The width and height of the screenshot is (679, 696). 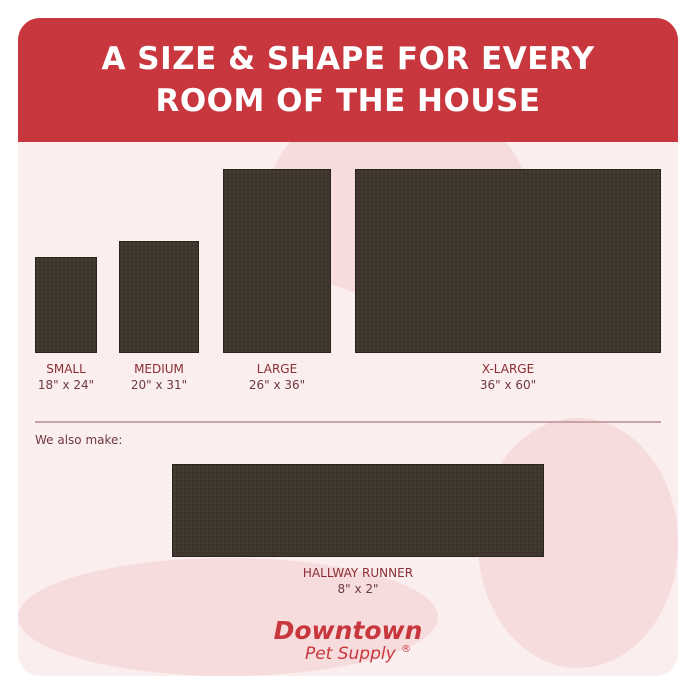 What do you see at coordinates (358, 510) in the screenshot?
I see `mat-hallway-runner` at bounding box center [358, 510].